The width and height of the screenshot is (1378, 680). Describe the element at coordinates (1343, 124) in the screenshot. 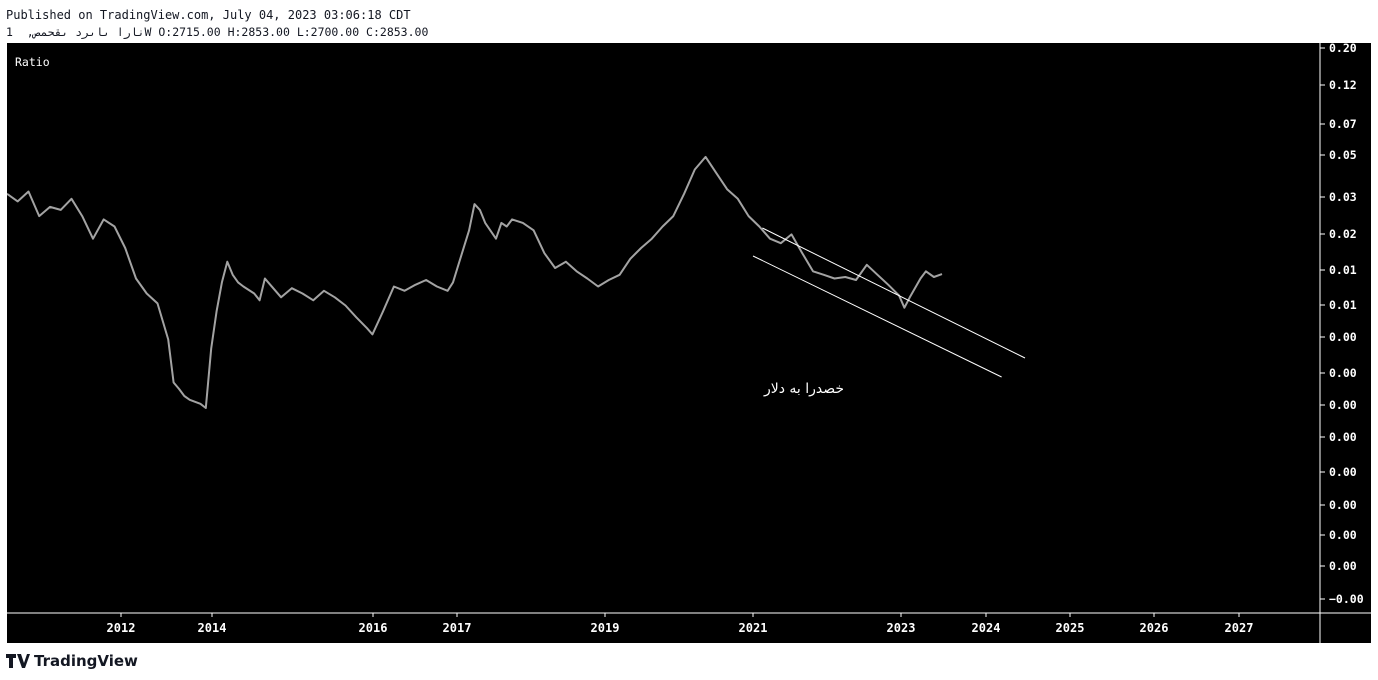

I see `y-tick-label: 0.07` at that location.